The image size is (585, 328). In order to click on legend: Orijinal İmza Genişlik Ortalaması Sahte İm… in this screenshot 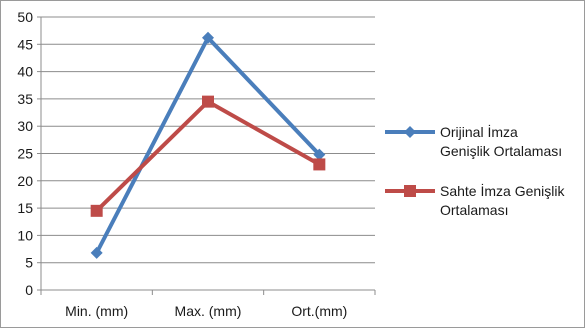, I will do `click(475, 170)`.